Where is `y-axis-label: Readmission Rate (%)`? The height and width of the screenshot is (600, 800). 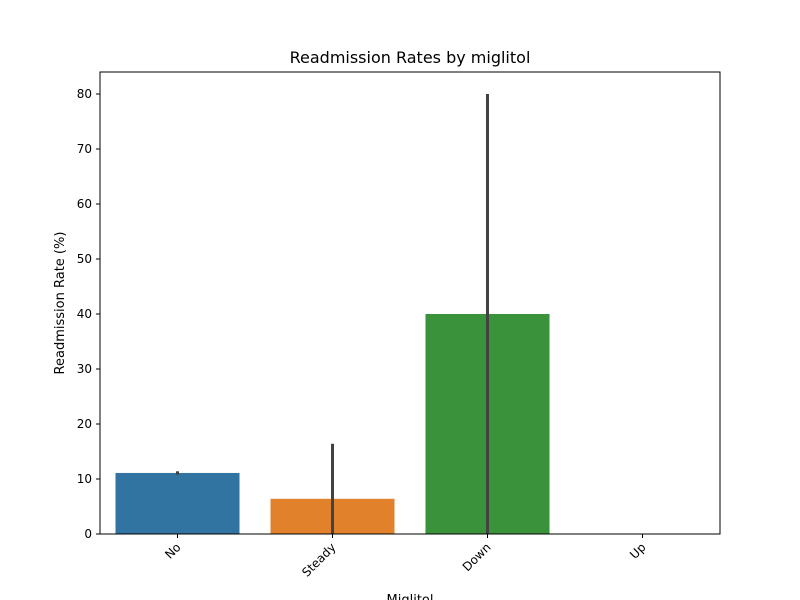
y-axis-label: Readmission Rate (%) is located at coordinates (60, 303).